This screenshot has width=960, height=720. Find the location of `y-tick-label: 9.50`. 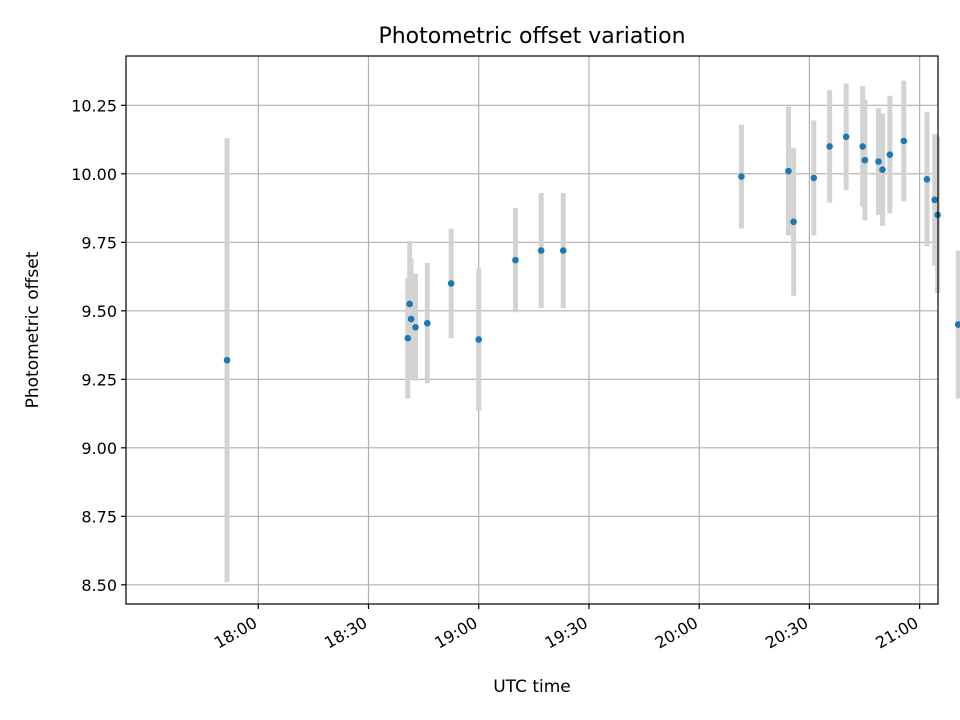

y-tick-label: 9.50 is located at coordinates (99, 311).